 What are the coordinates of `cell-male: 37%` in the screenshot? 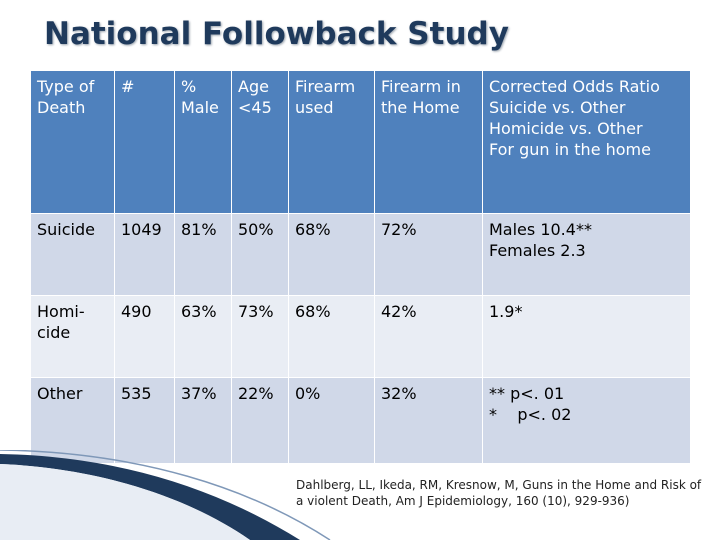 It's located at (203, 420).